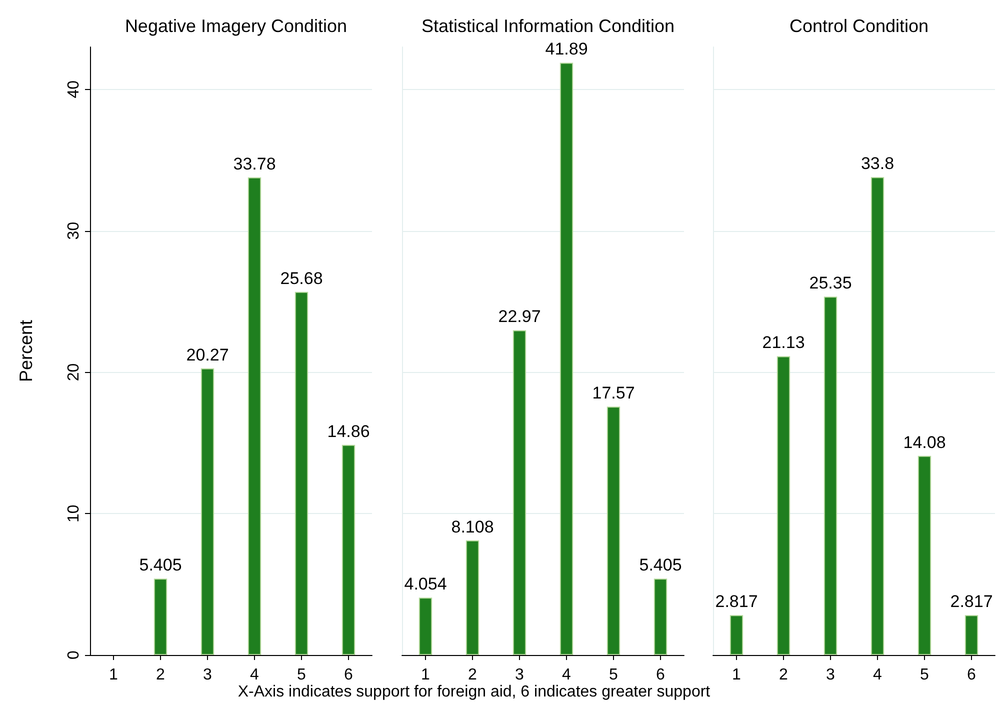 The width and height of the screenshot is (1000, 713). Describe the element at coordinates (74, 513) in the screenshot. I see `y-tick-label: 10` at that location.